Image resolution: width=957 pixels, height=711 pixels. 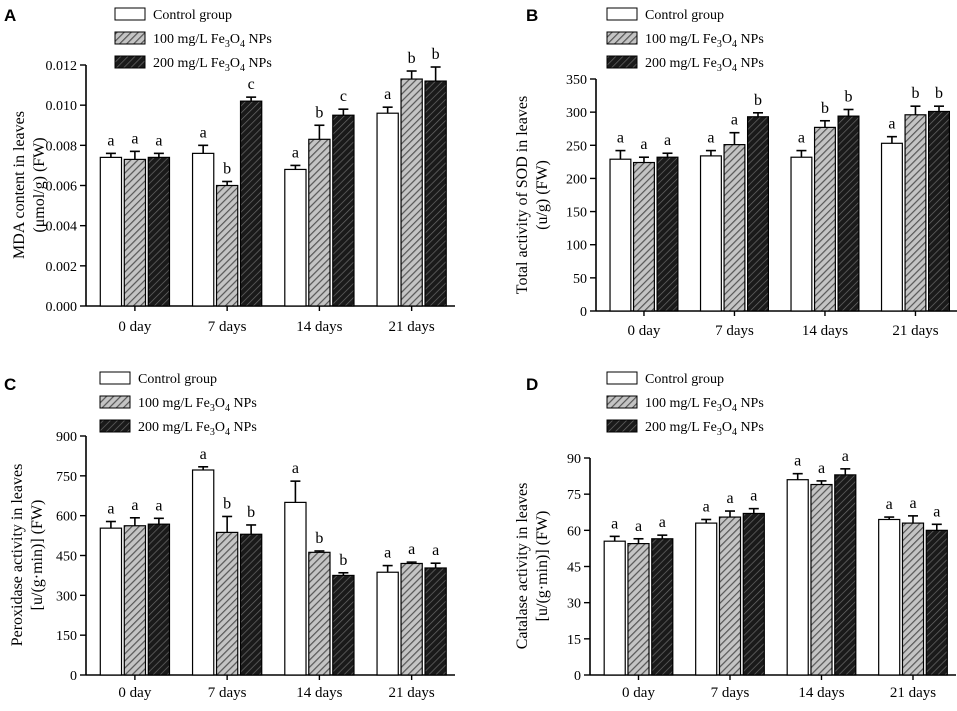 I want to click on x-tick-label: 21 days, so click(x=412, y=327).